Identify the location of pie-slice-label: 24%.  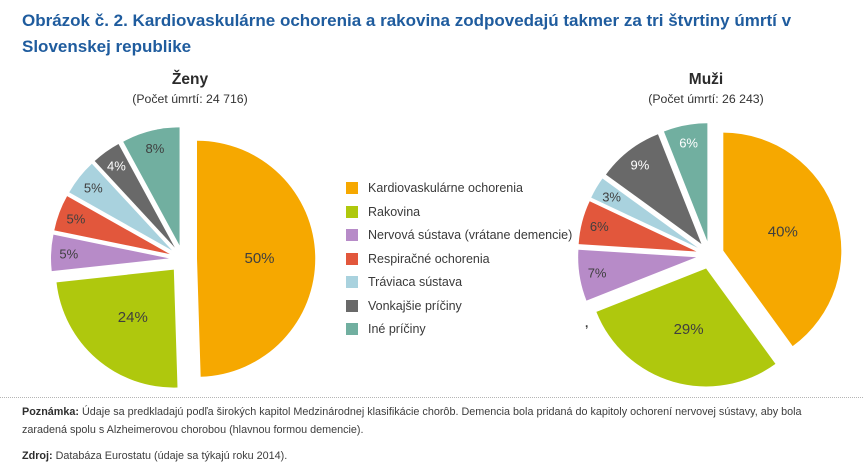
(133, 317).